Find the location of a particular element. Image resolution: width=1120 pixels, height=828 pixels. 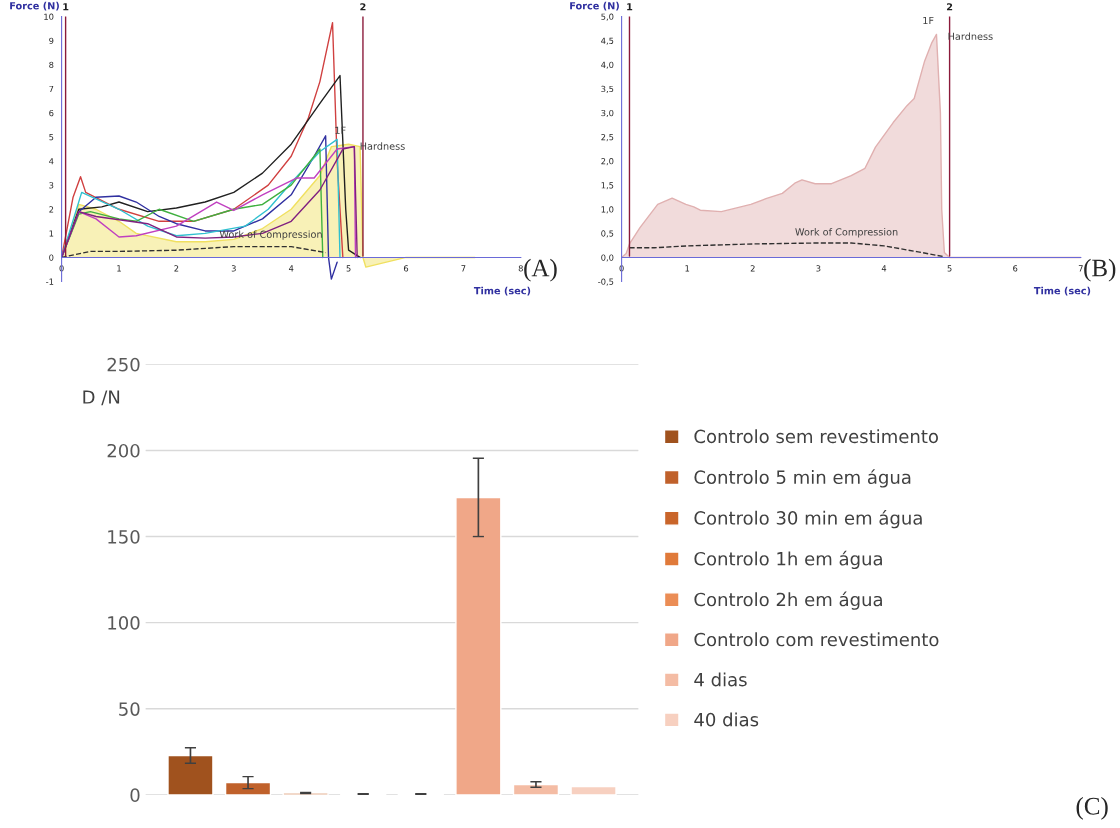

y-tick-label: 5 is located at coordinates (51, 137).